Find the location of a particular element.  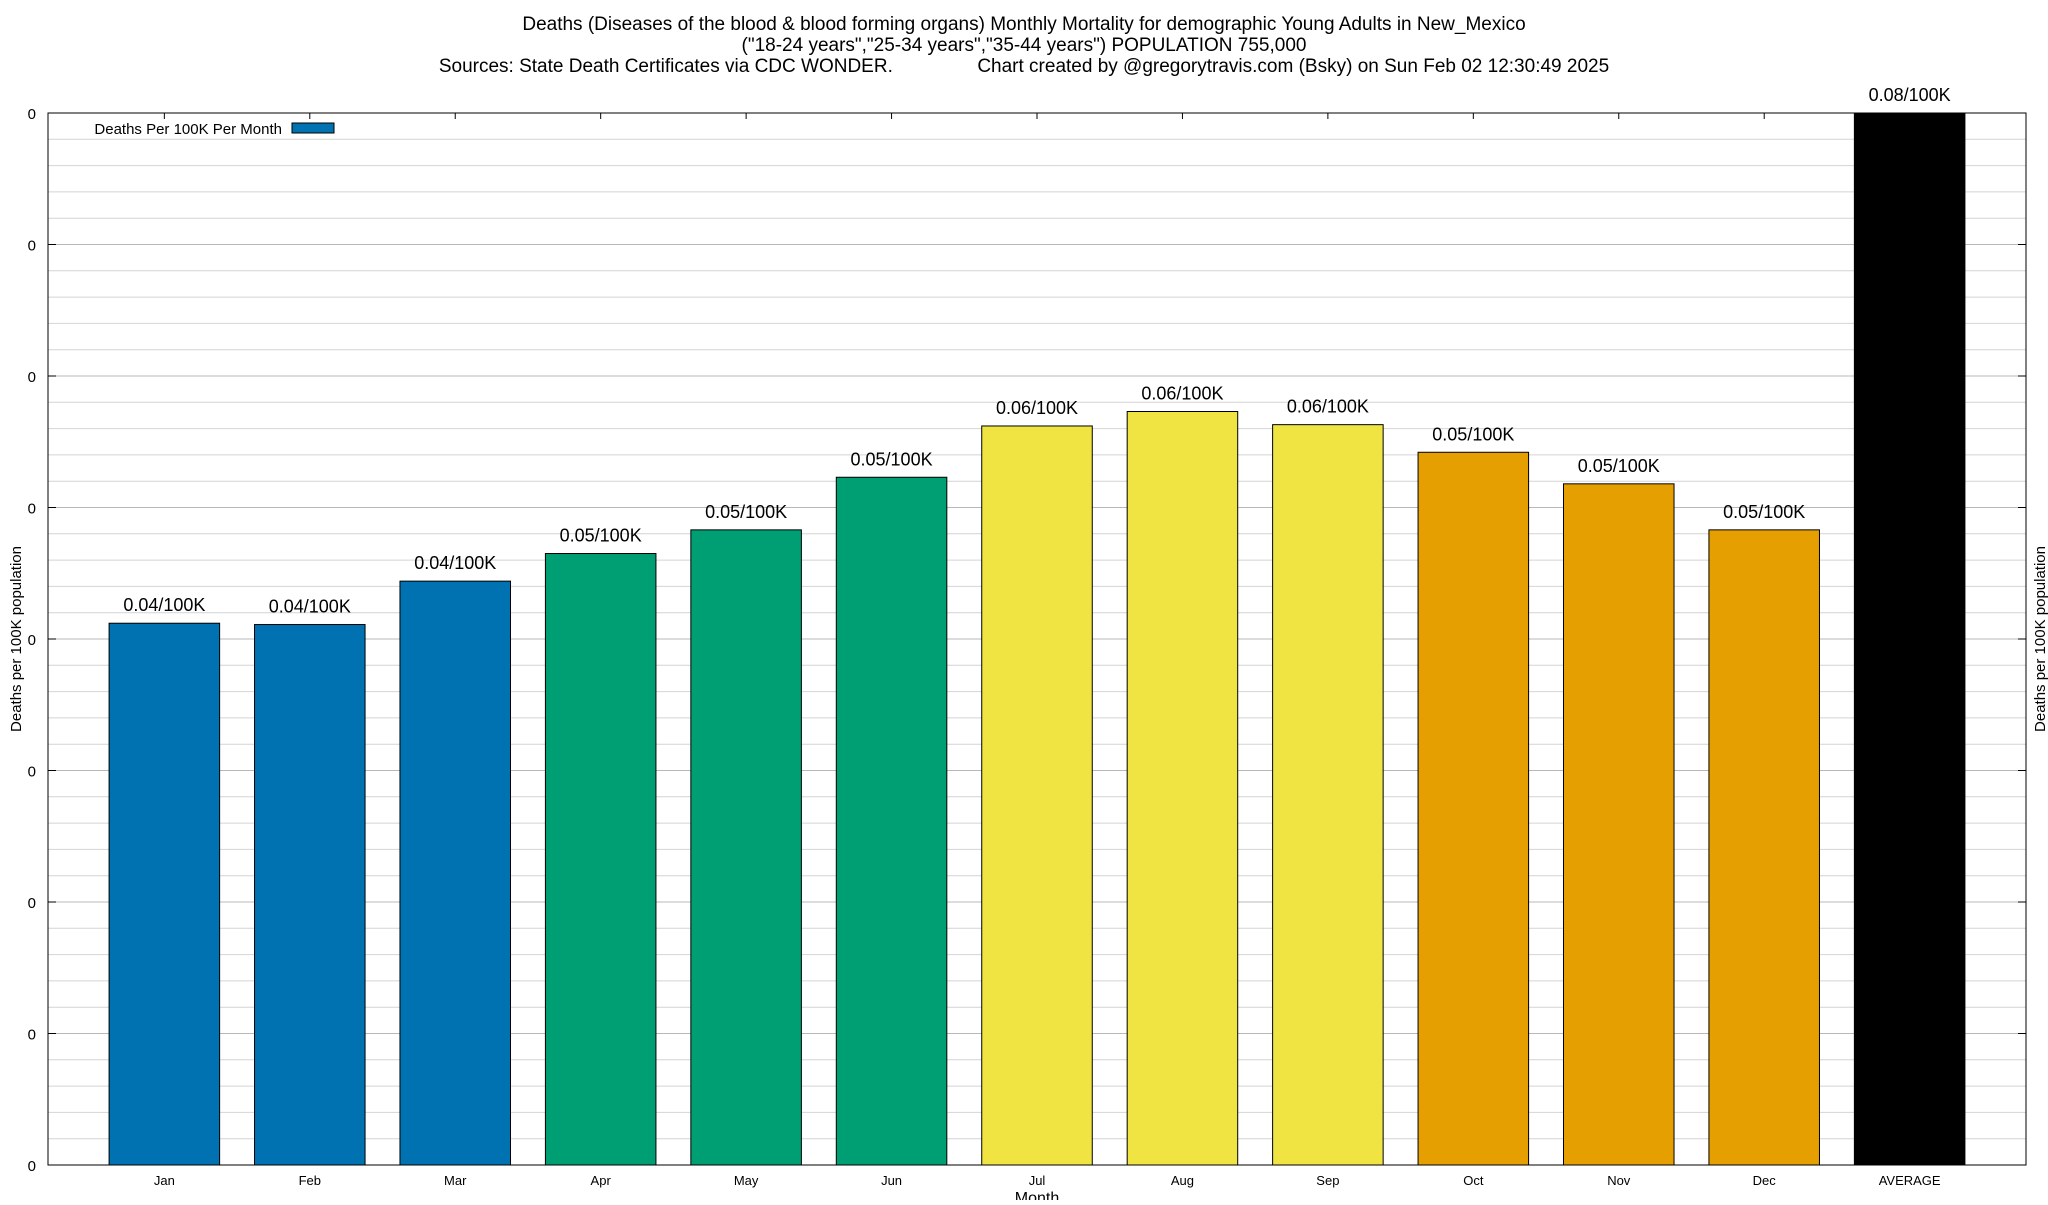

bar-may is located at coordinates (746, 847).